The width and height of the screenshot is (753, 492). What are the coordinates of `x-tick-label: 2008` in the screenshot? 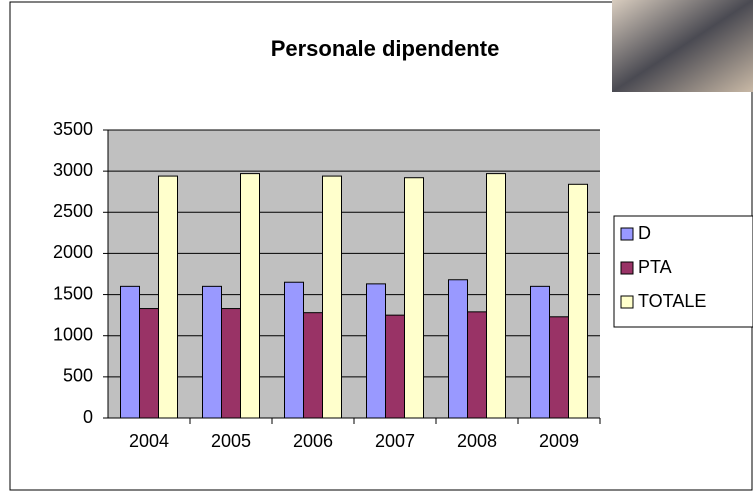 It's located at (477, 441).